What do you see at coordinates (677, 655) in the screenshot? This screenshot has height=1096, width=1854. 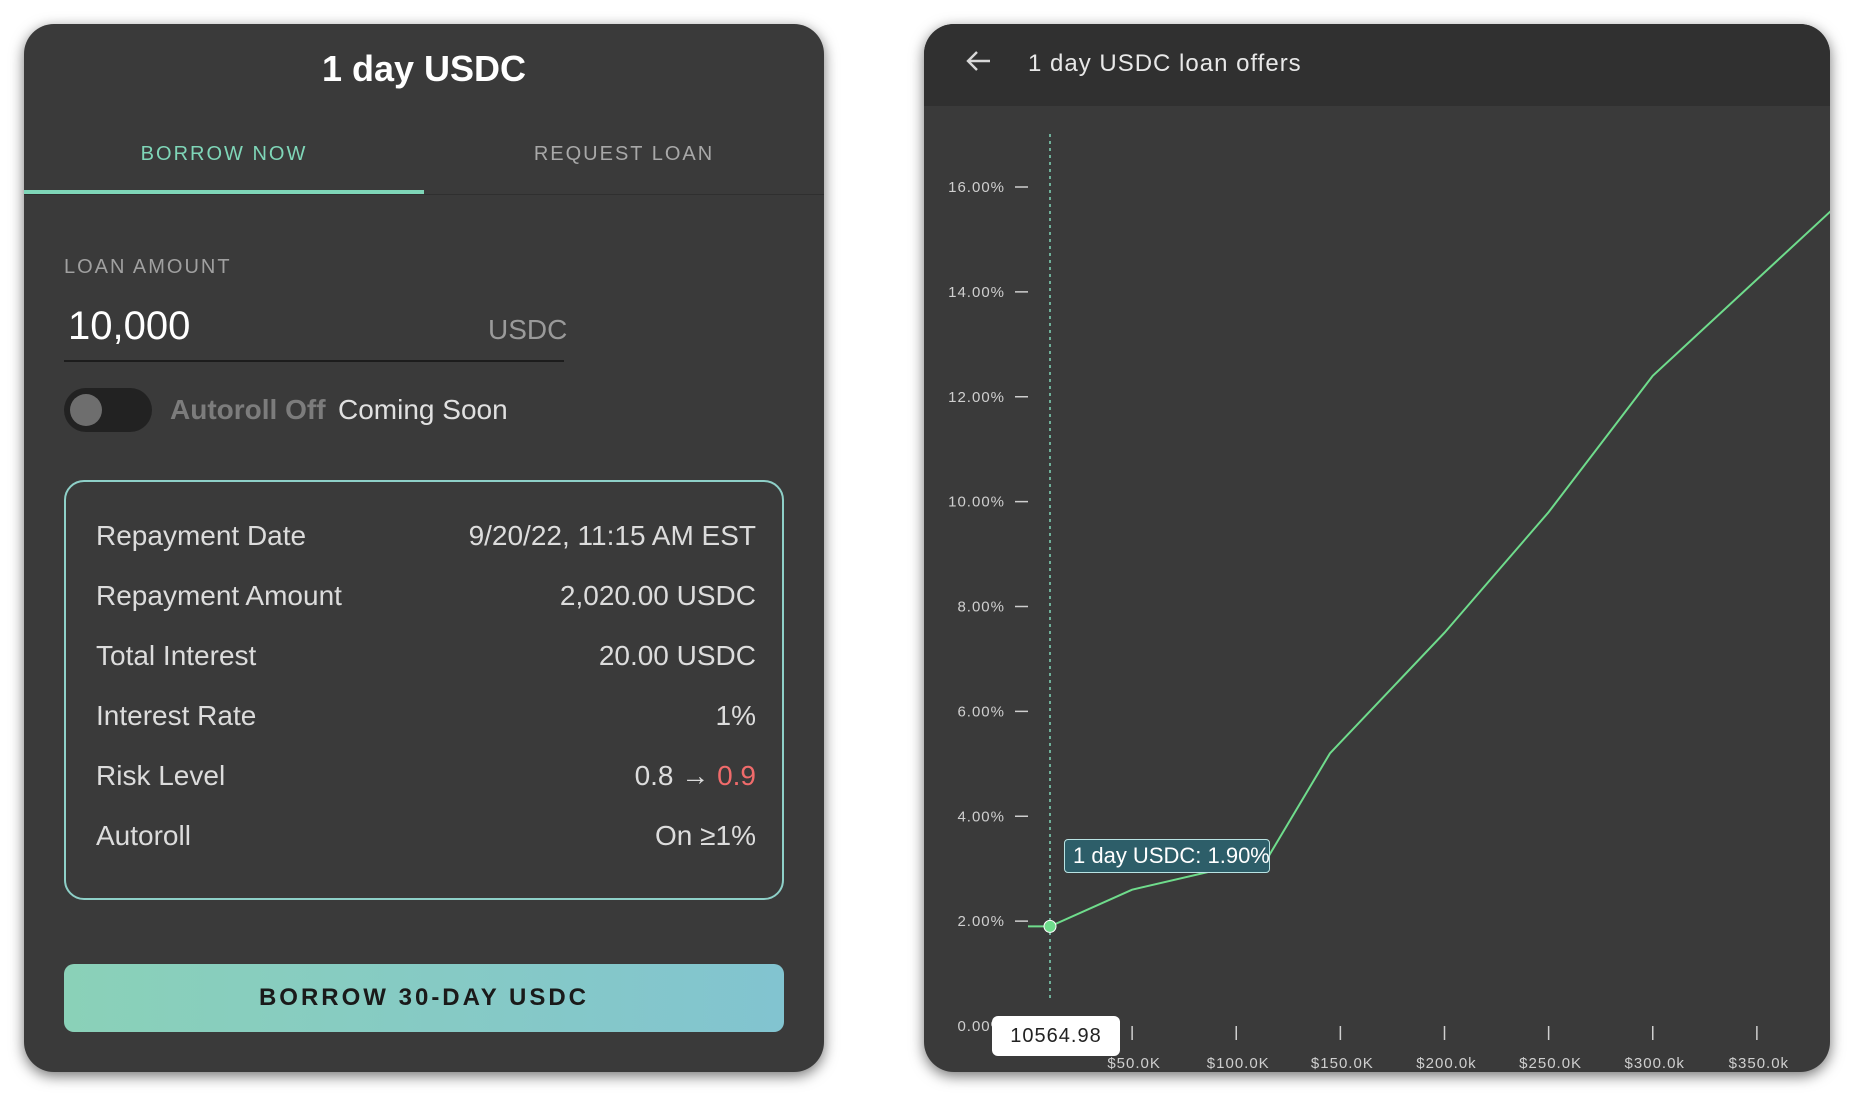 I see `detail-value: 20.00 USDC` at bounding box center [677, 655].